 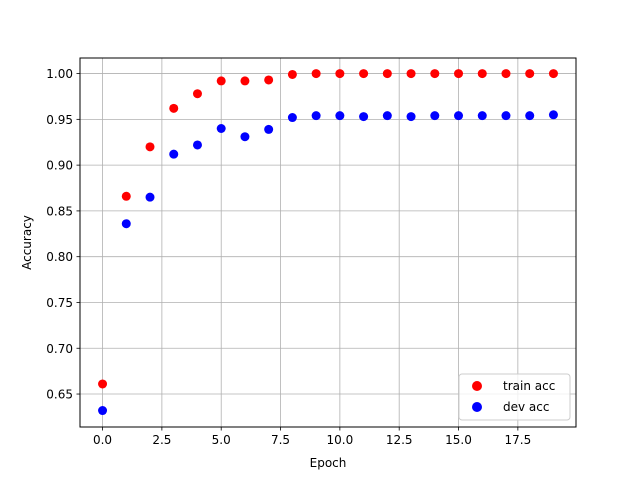 What do you see at coordinates (517, 440) in the screenshot?
I see `x-tick-label: 17.5` at bounding box center [517, 440].